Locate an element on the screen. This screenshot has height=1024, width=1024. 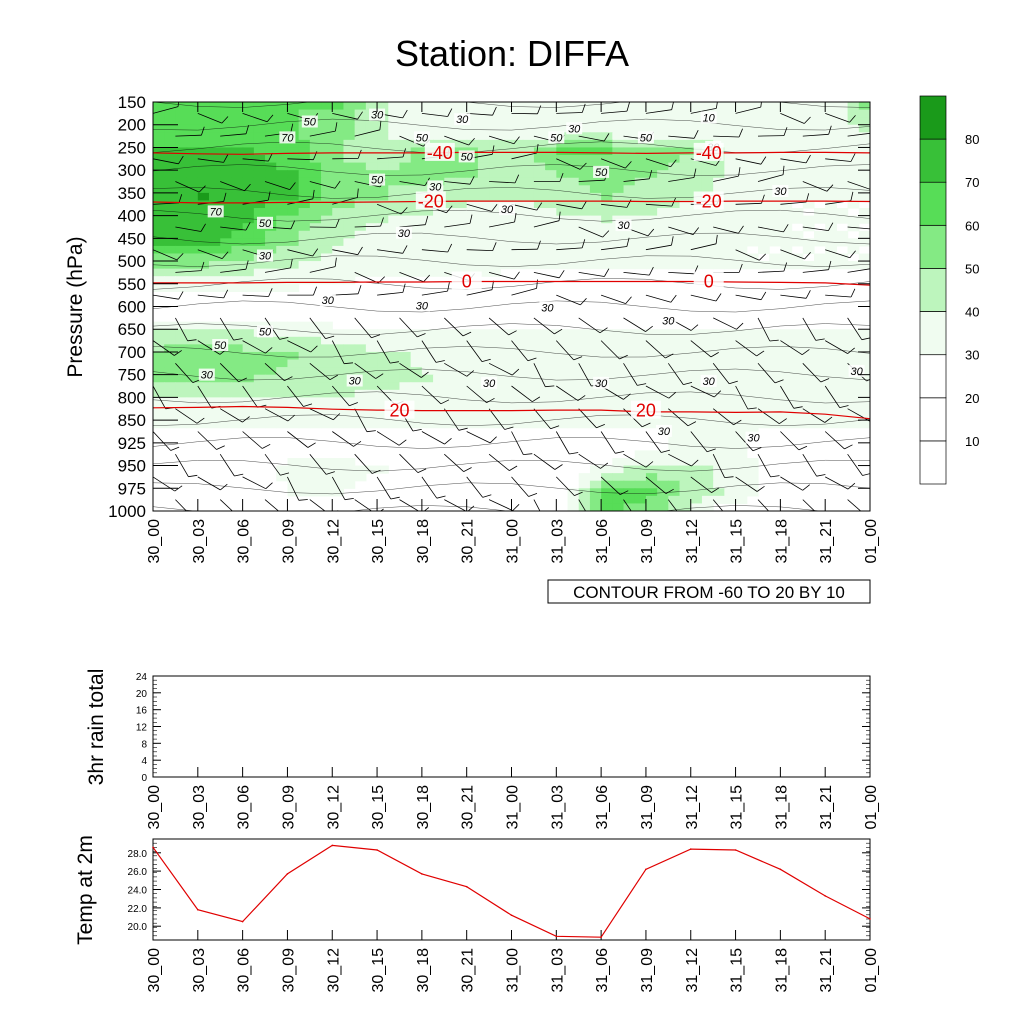
x-tick-label: 31_21 is located at coordinates (826, 807).